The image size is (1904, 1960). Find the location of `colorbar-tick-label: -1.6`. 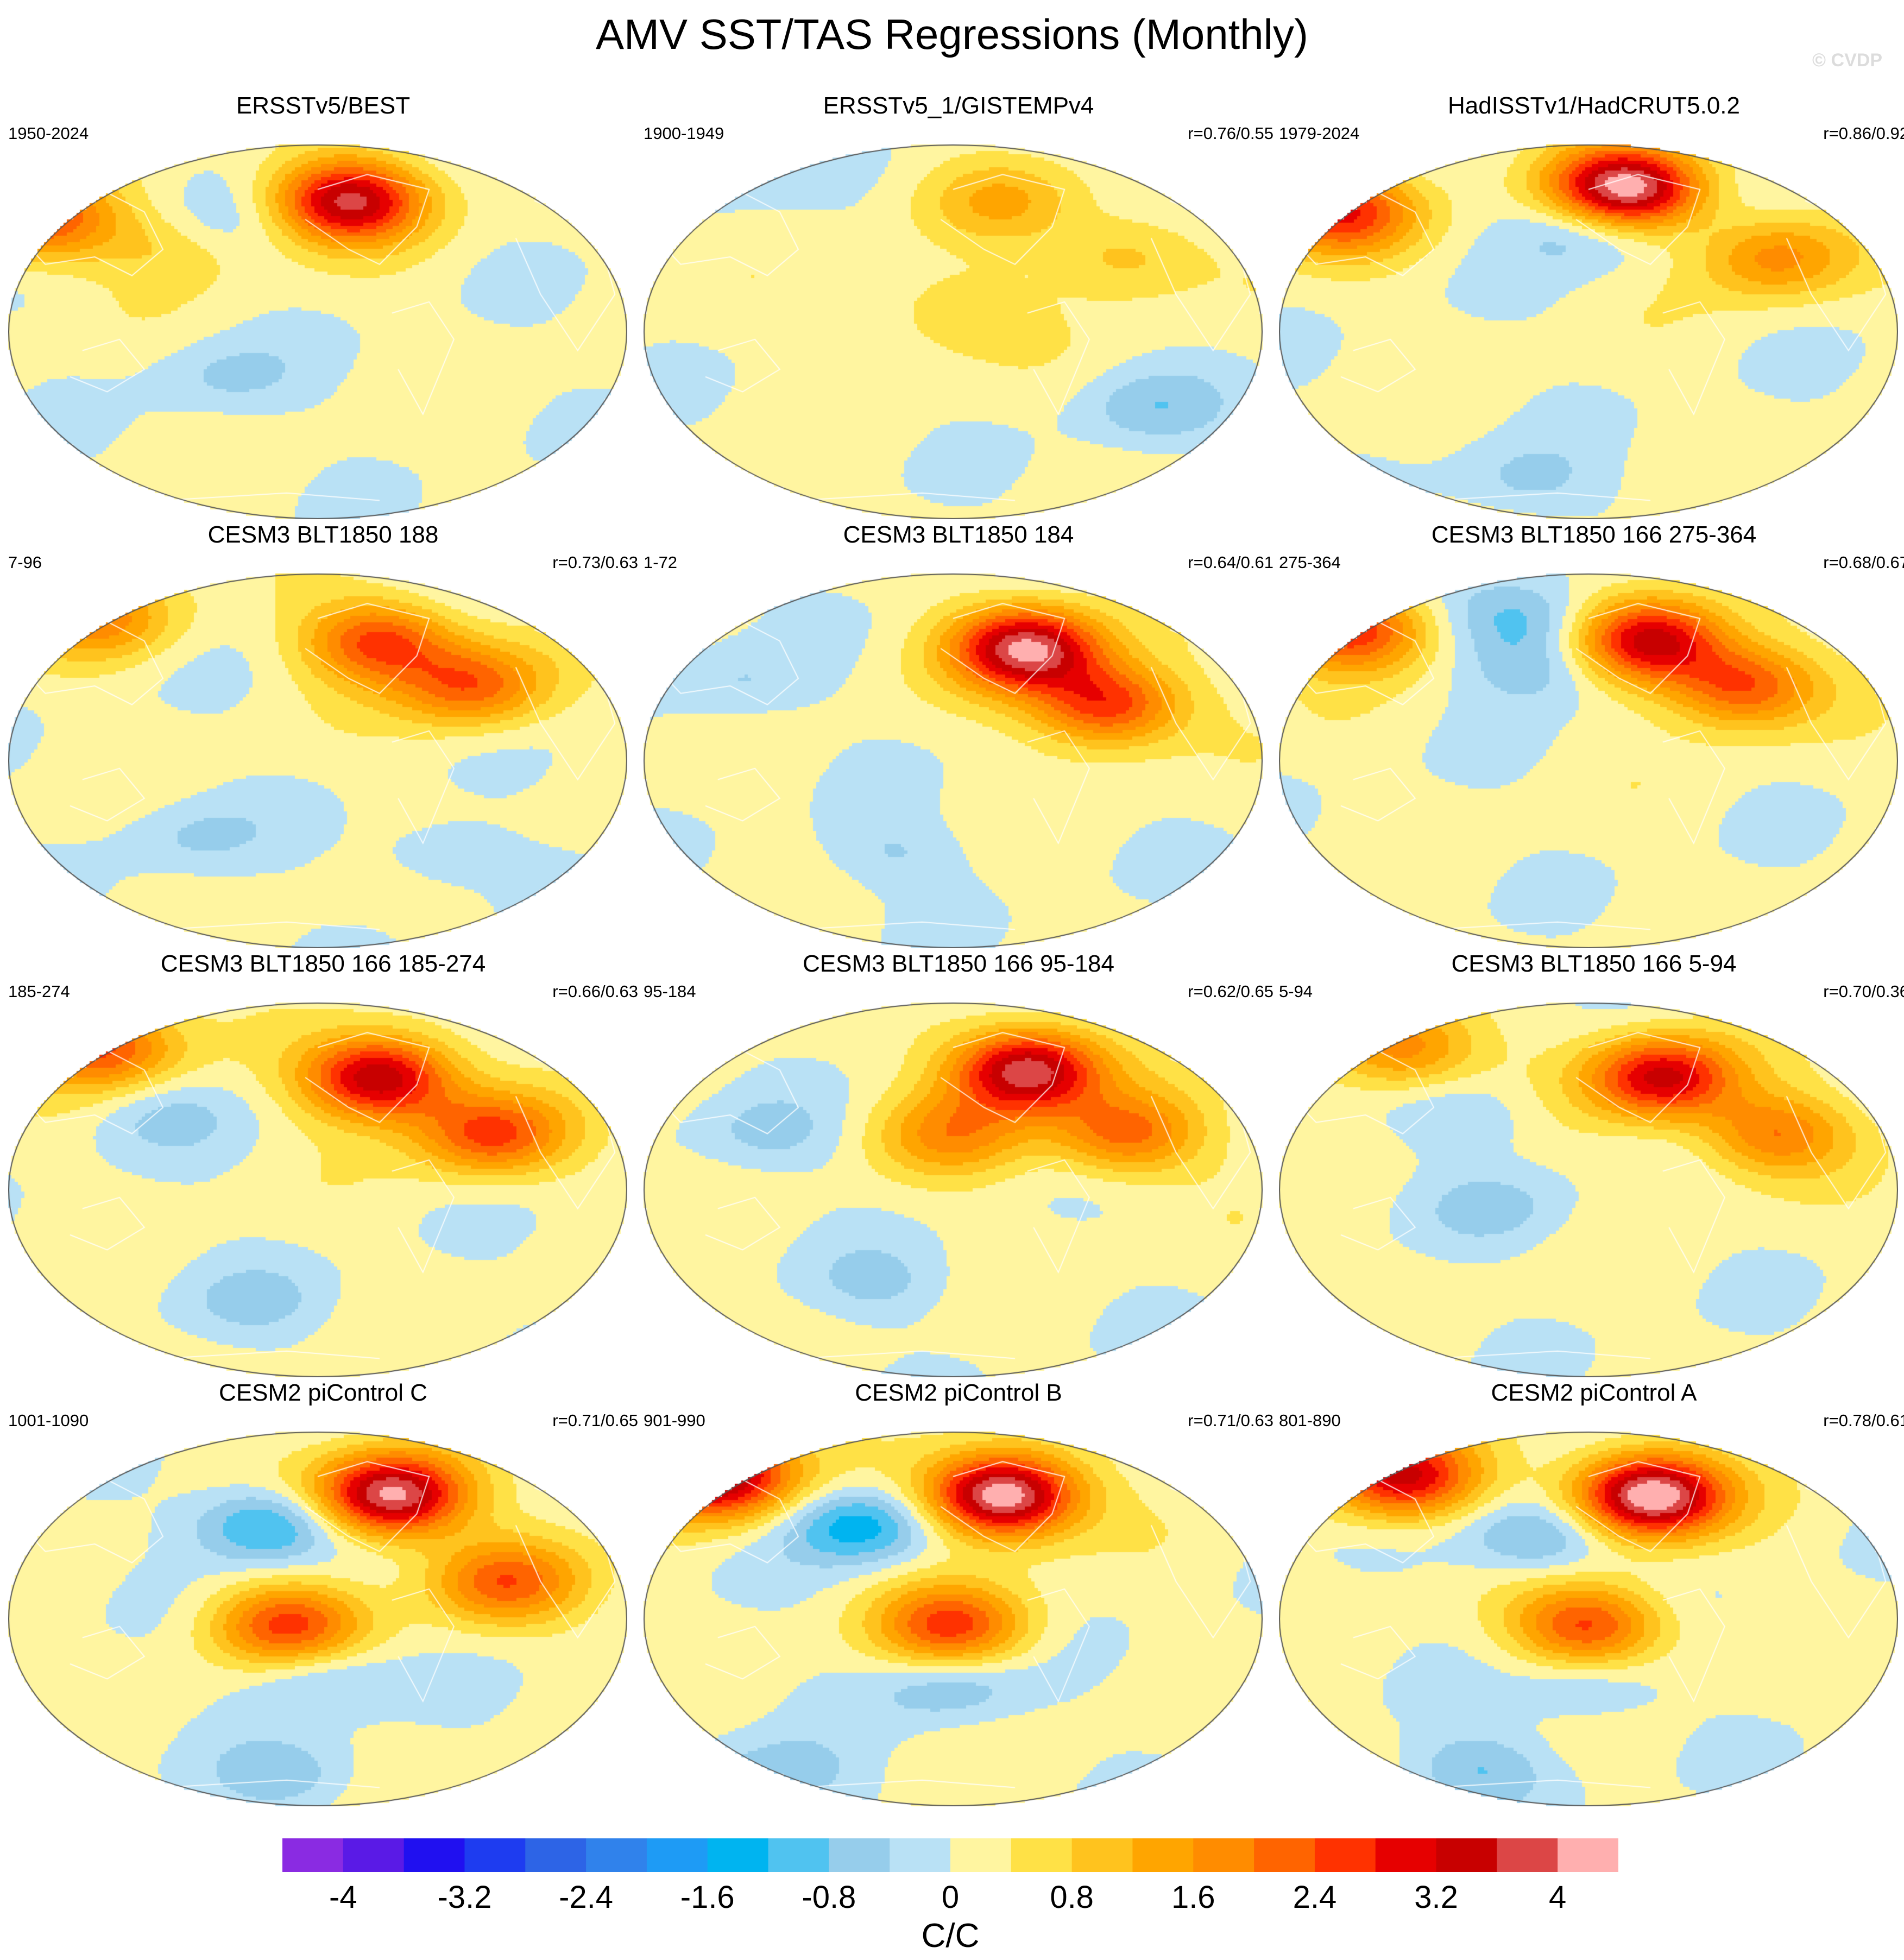

colorbar-tick-label: -1.6 is located at coordinates (707, 1897).